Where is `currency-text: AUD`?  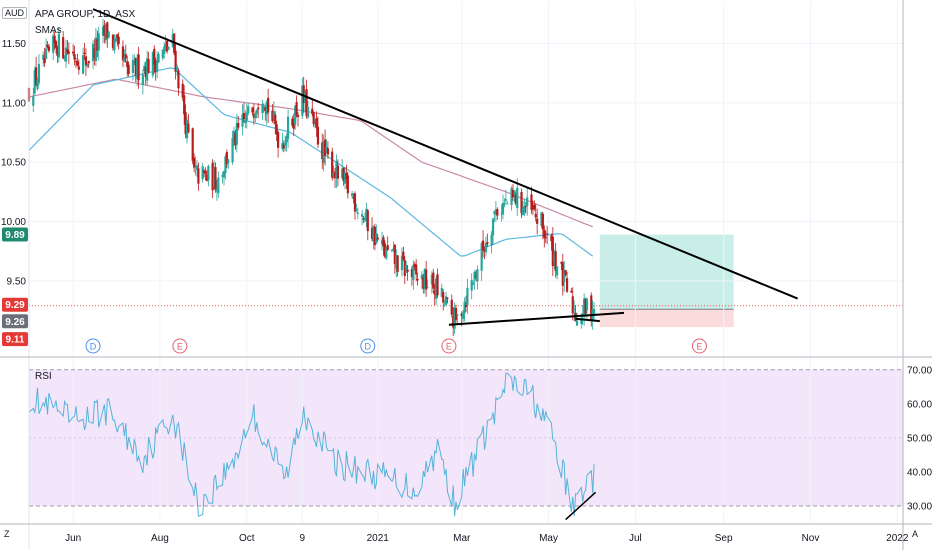 currency-text: AUD is located at coordinates (15, 13).